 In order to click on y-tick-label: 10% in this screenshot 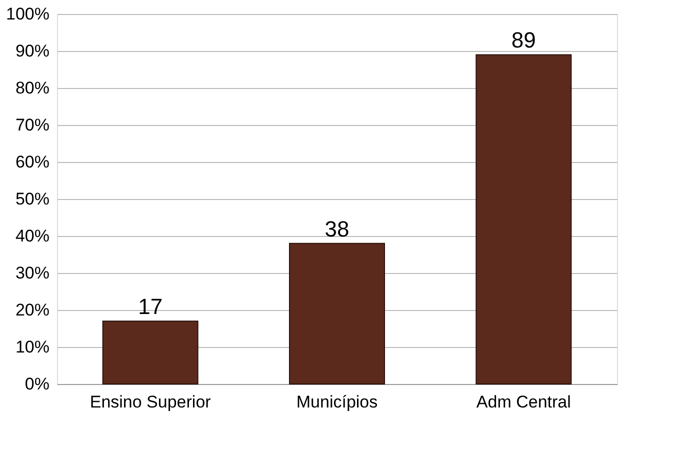, I will do `click(32, 347)`.